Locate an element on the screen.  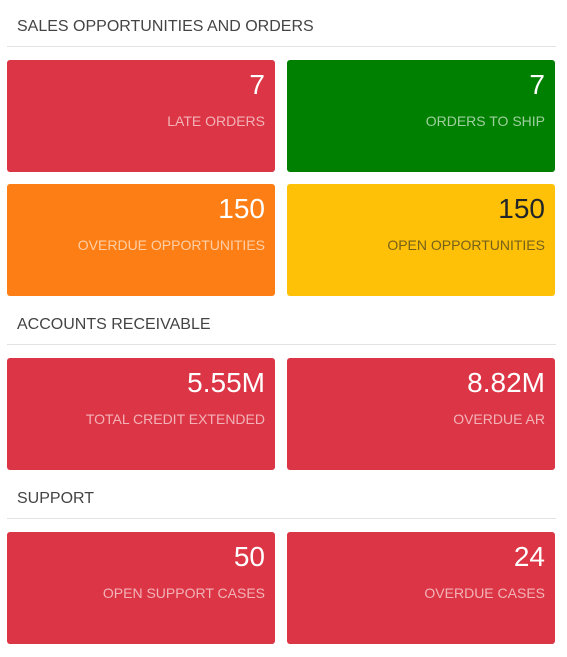
section-title: SUPPORT is located at coordinates (281, 499).